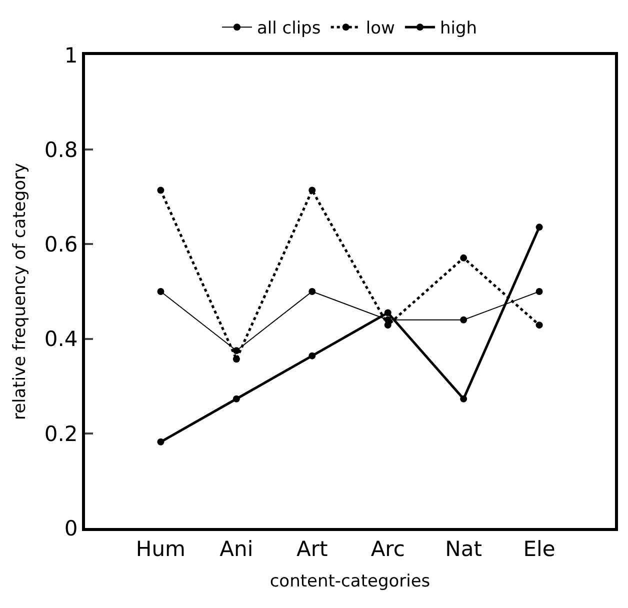 This screenshot has height=608, width=628. I want to click on y-tick-label: 0, so click(71, 528).